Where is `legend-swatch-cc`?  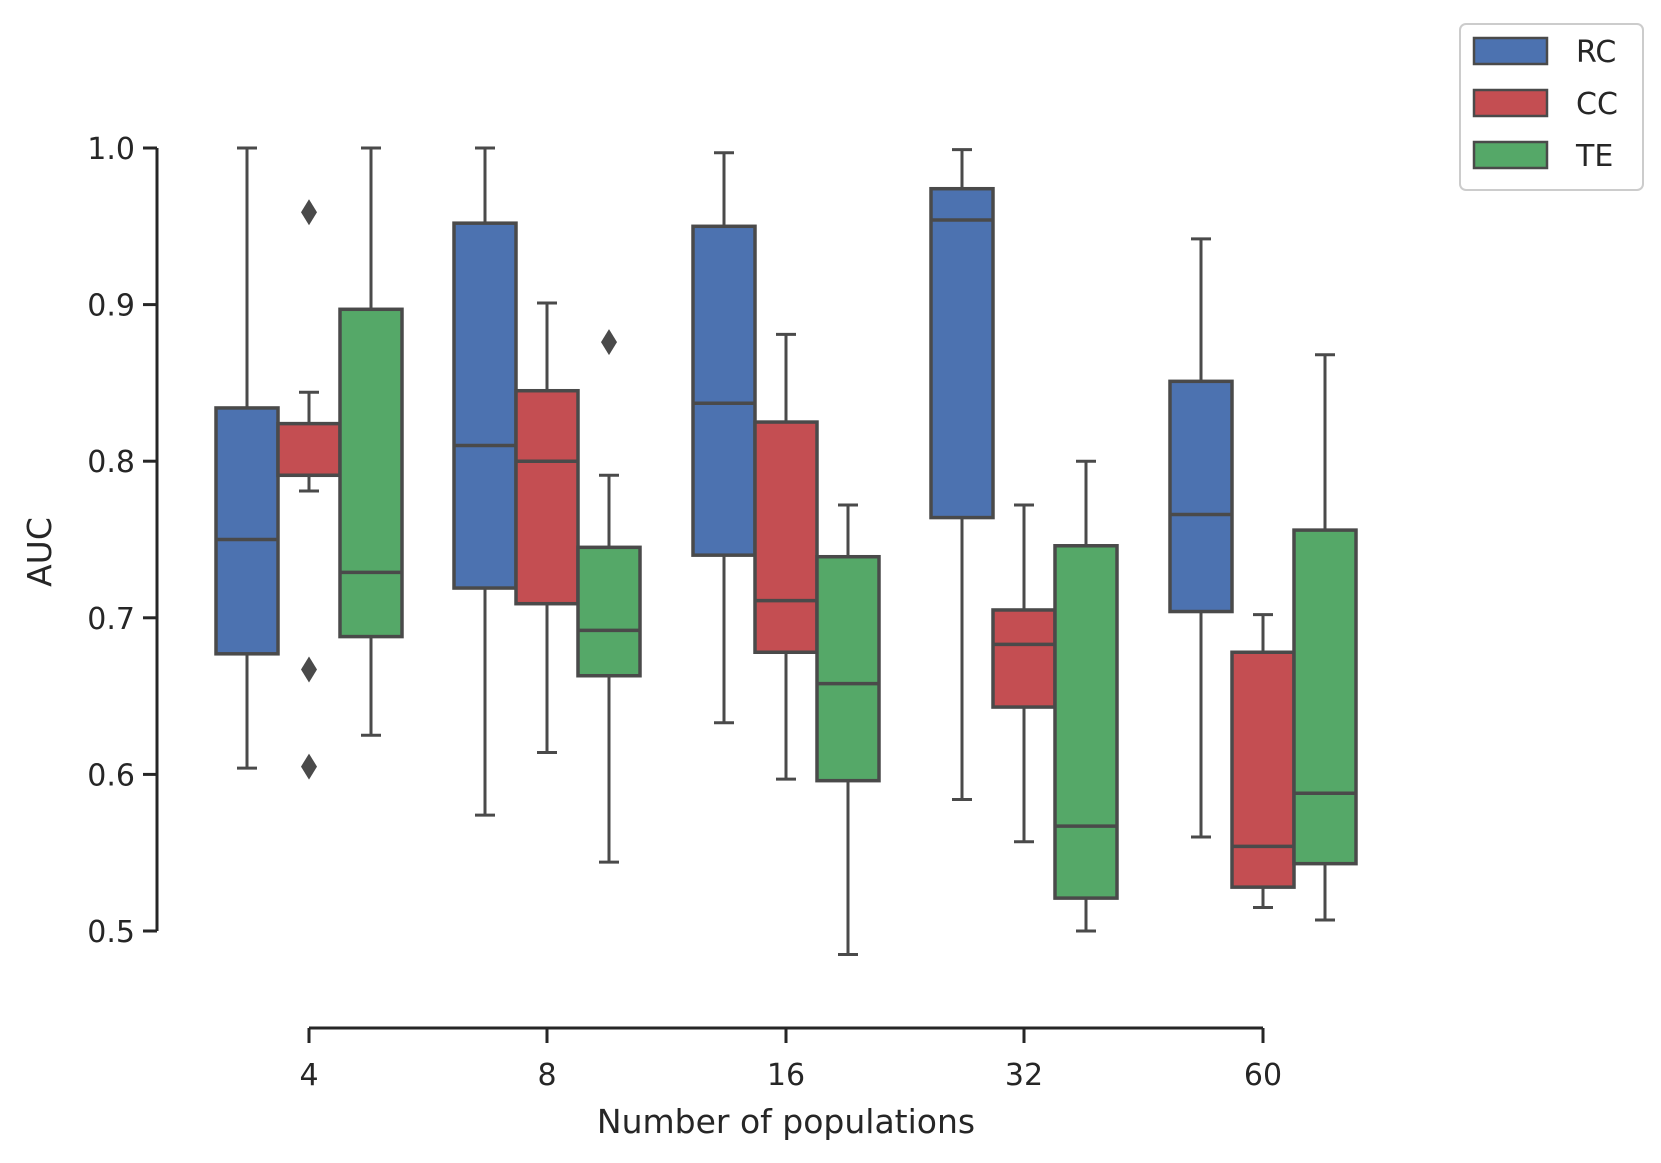
legend-swatch-cc is located at coordinates (1510, 103).